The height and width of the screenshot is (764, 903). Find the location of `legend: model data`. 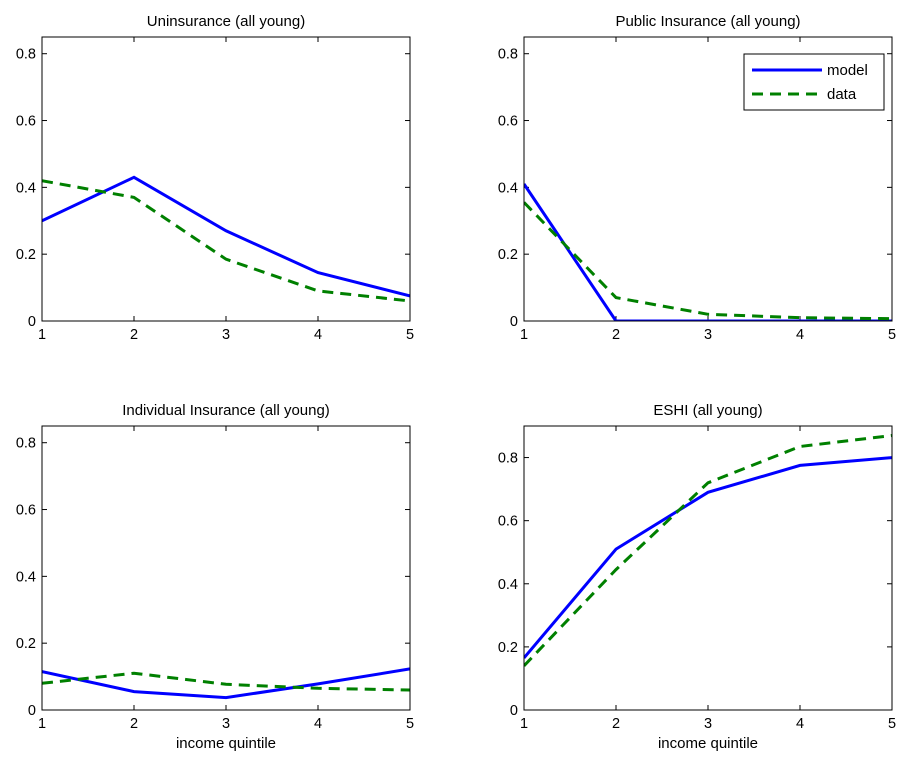

legend: model data is located at coordinates (814, 82).